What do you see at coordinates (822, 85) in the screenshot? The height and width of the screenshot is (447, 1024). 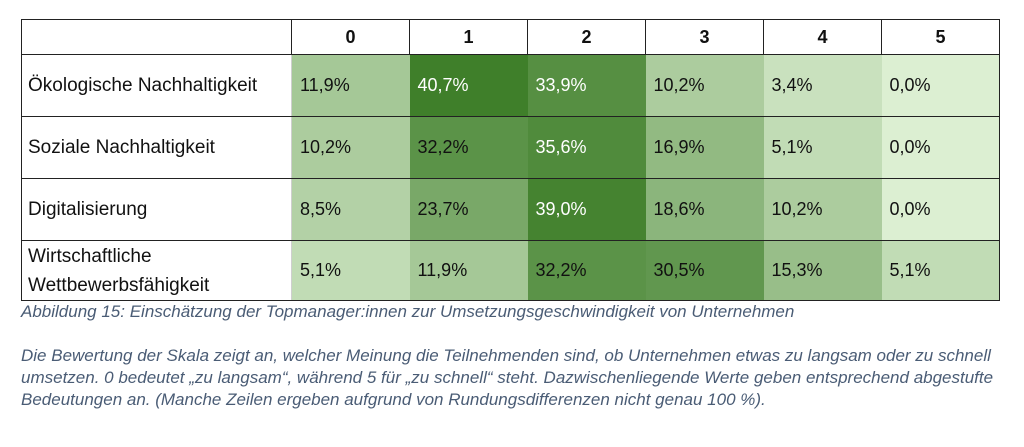 I see `heatmap-cell: 3,4%` at bounding box center [822, 85].